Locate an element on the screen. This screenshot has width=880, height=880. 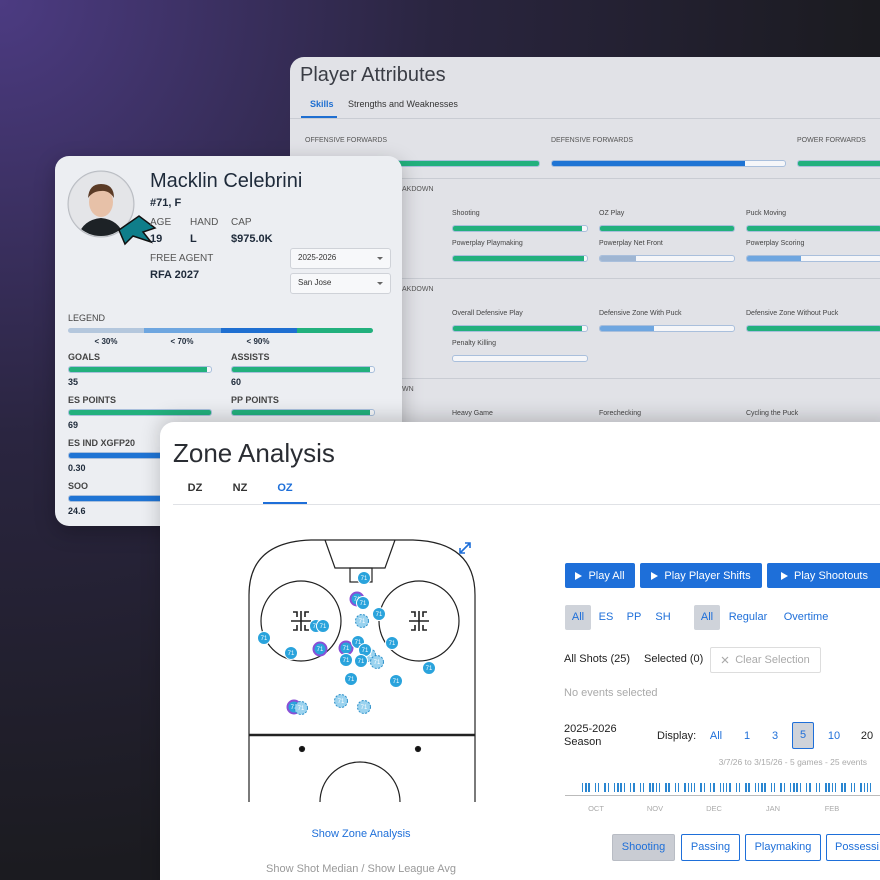
item-label: Overall Defensive Play is located at coordinates (487, 313).